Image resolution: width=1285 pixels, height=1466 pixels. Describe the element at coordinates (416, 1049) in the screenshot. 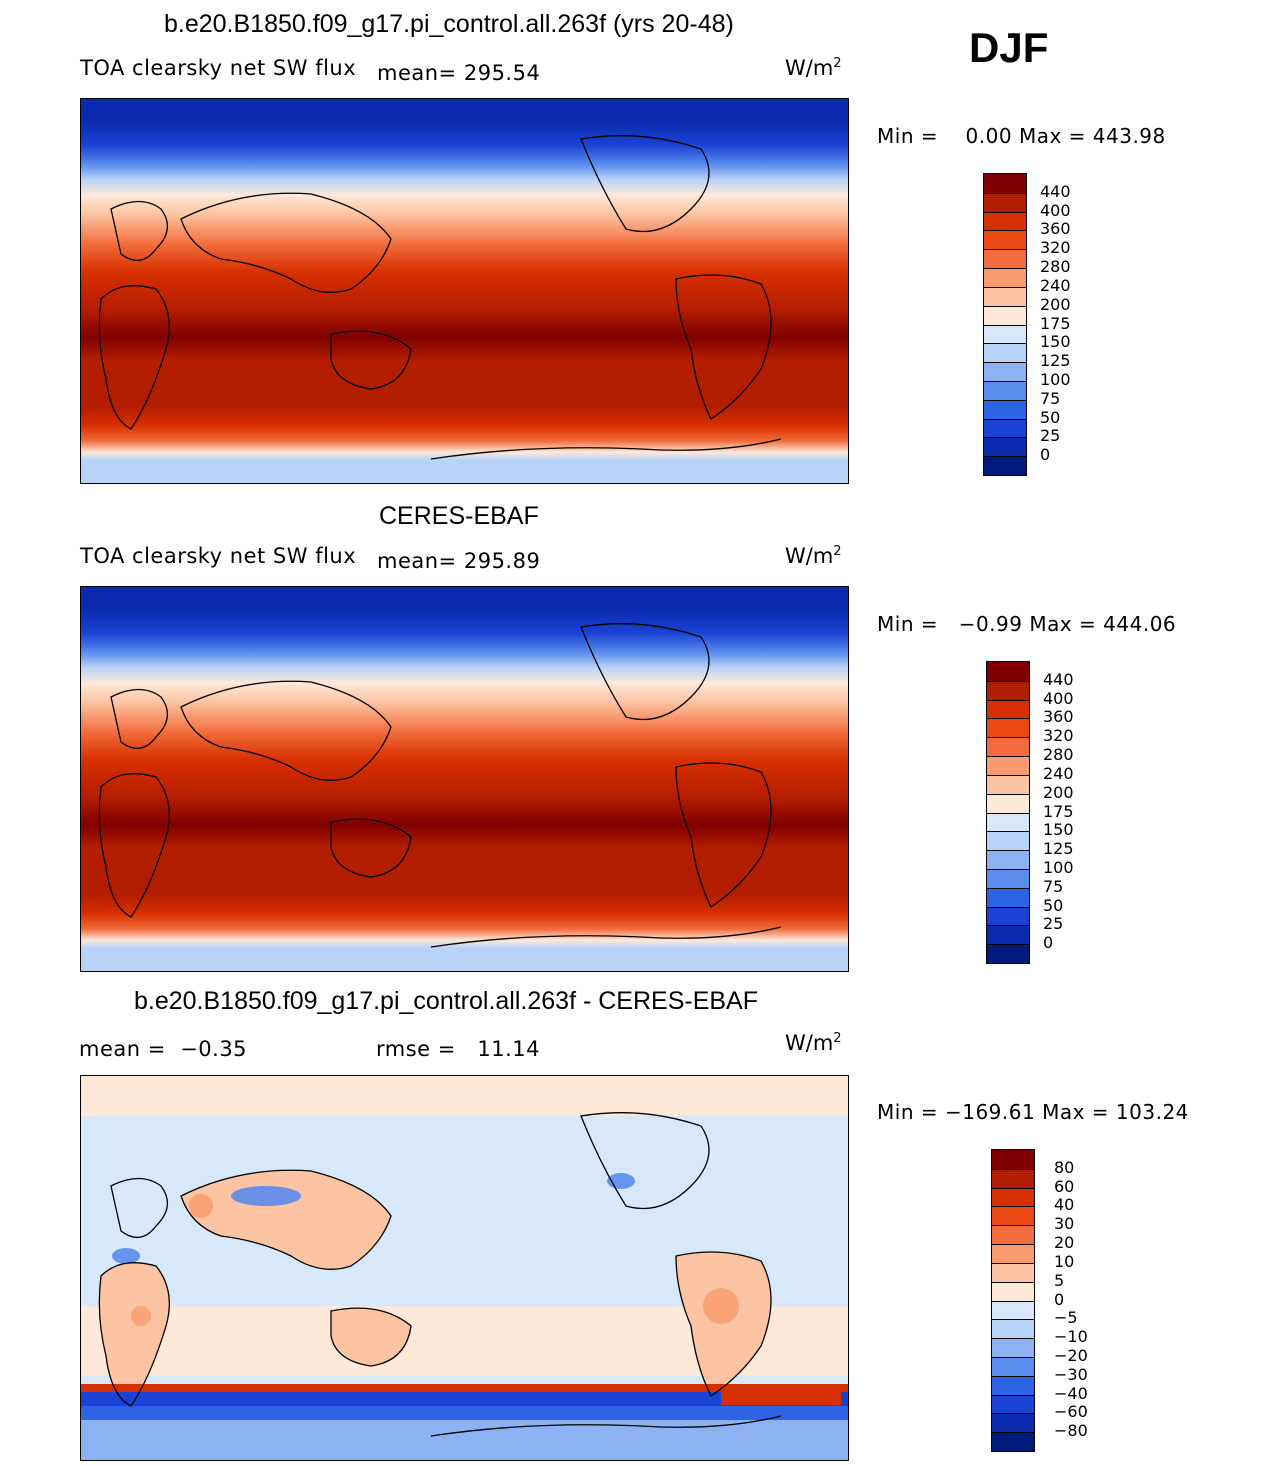

I see `panel3-rmse-label: rmse =` at that location.